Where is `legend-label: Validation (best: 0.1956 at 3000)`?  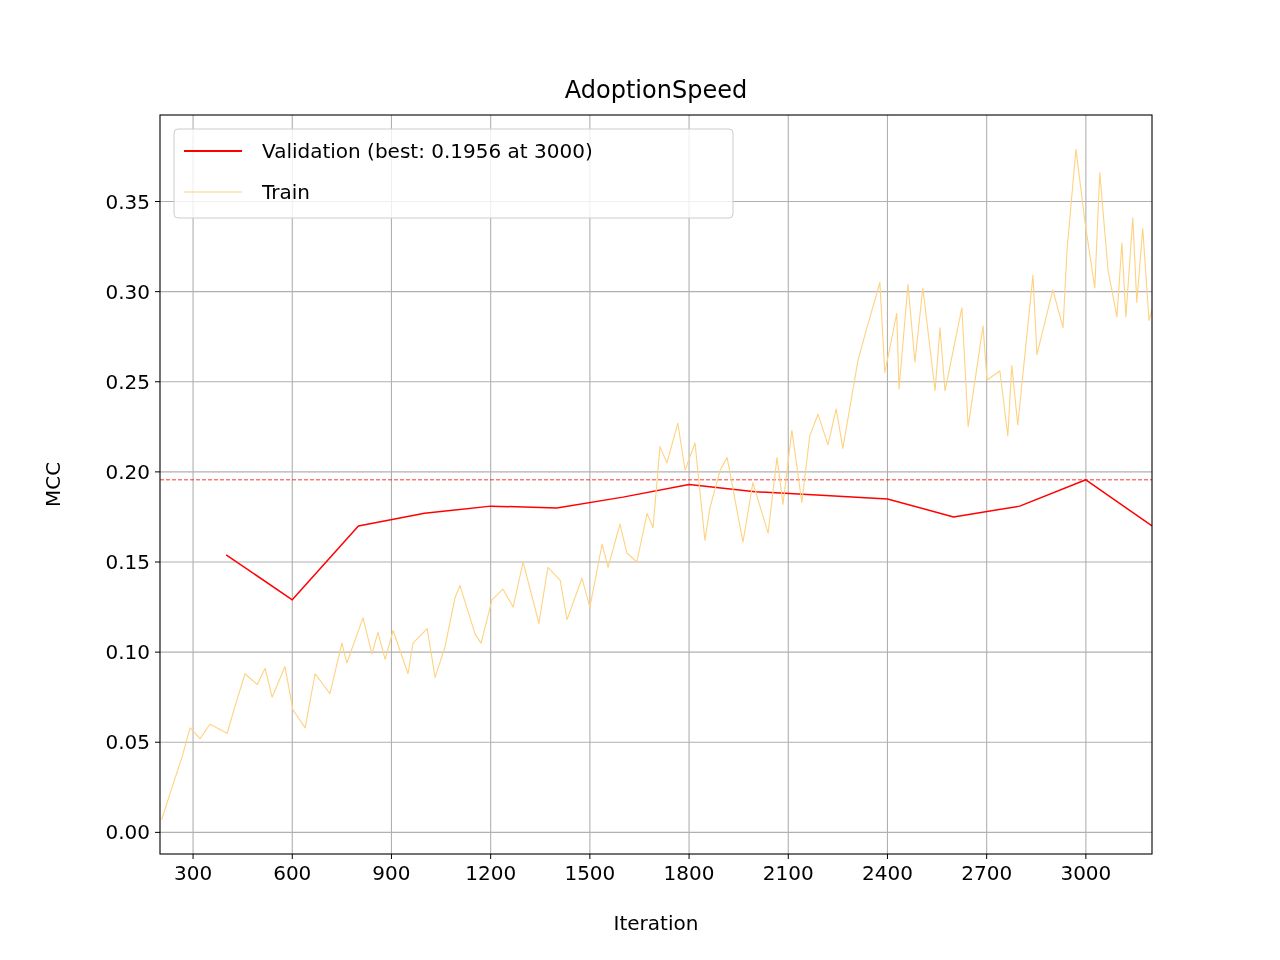 legend-label: Validation (best: 0.1956 at 3000) is located at coordinates (427, 151).